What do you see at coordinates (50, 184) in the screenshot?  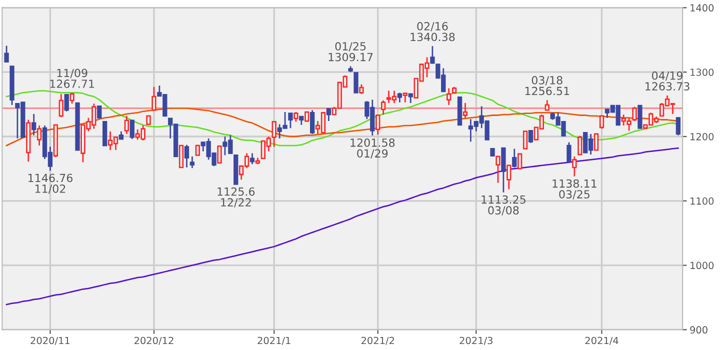 I see `annotation: 1146.76 11/02` at bounding box center [50, 184].